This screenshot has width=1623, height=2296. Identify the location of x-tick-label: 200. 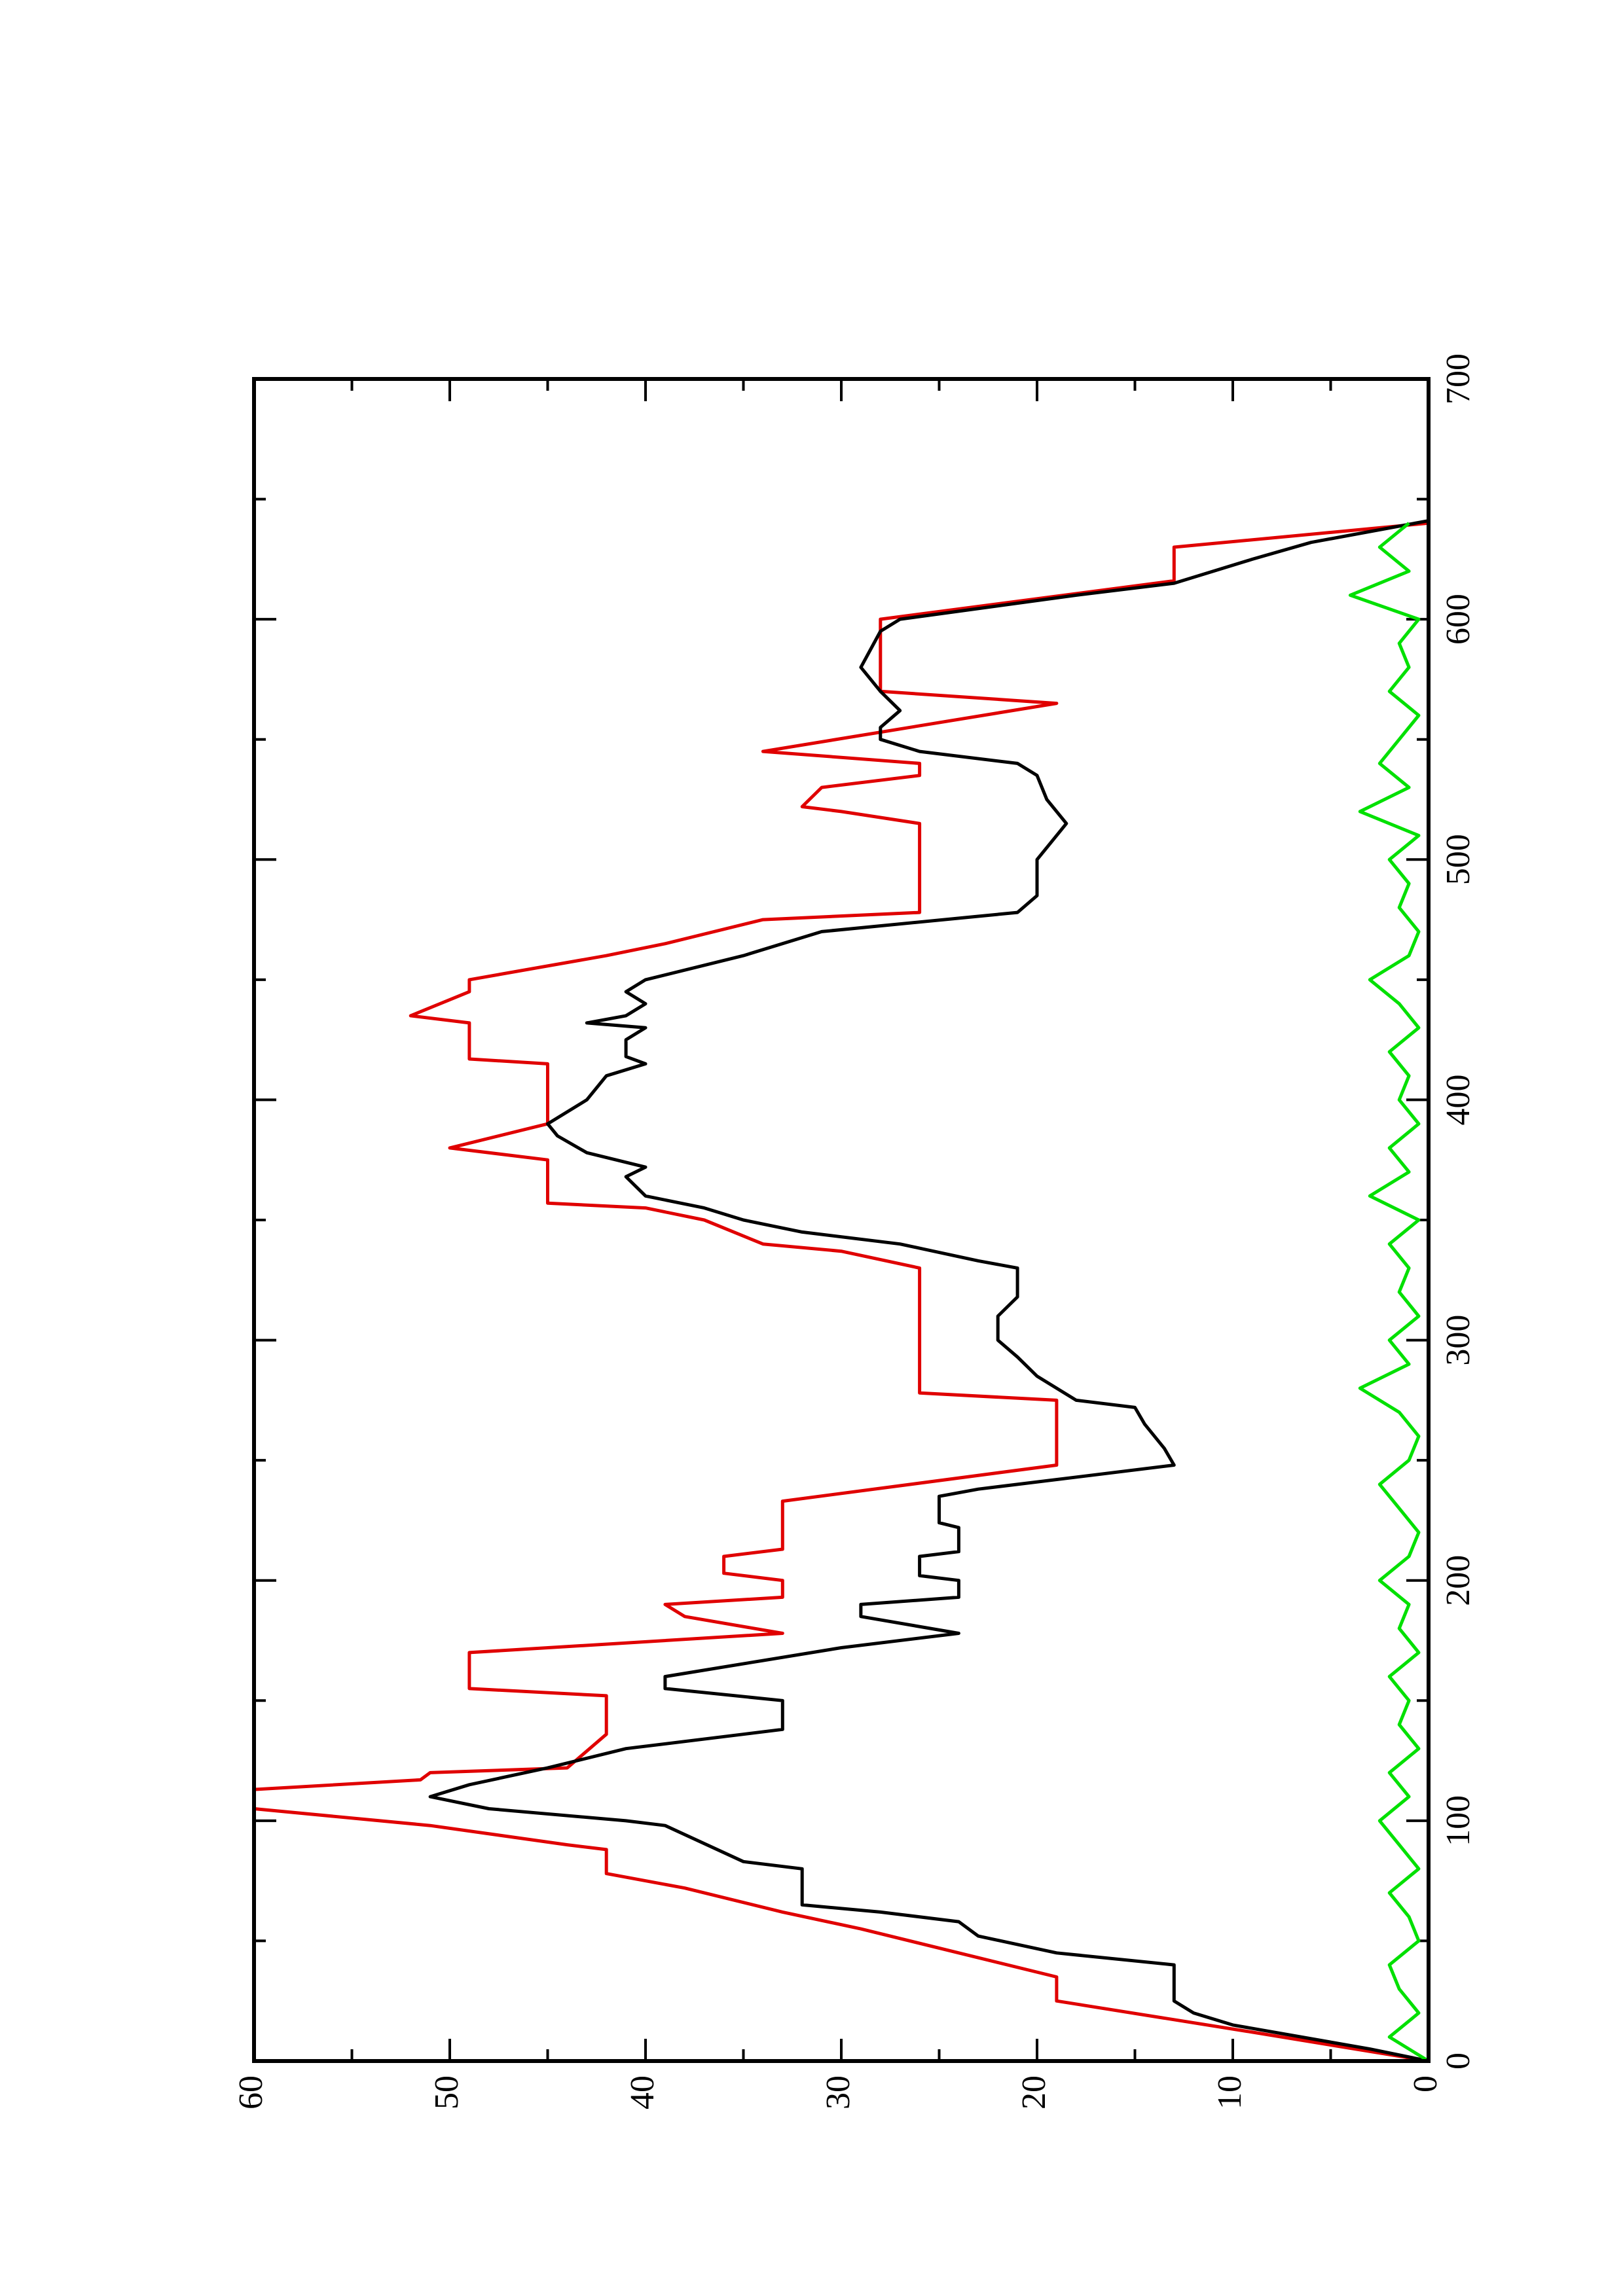
(1458, 1581).